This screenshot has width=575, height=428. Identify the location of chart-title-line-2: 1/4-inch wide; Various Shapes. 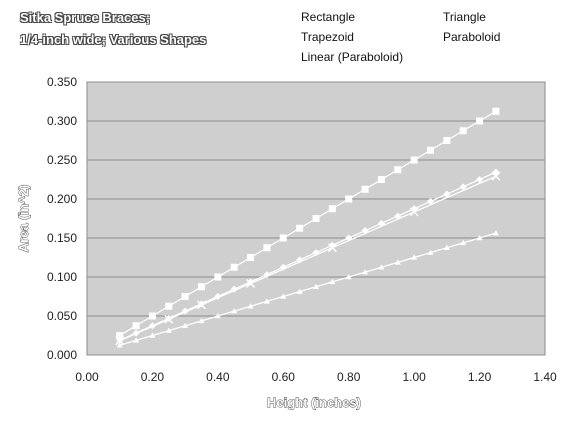
(113, 39).